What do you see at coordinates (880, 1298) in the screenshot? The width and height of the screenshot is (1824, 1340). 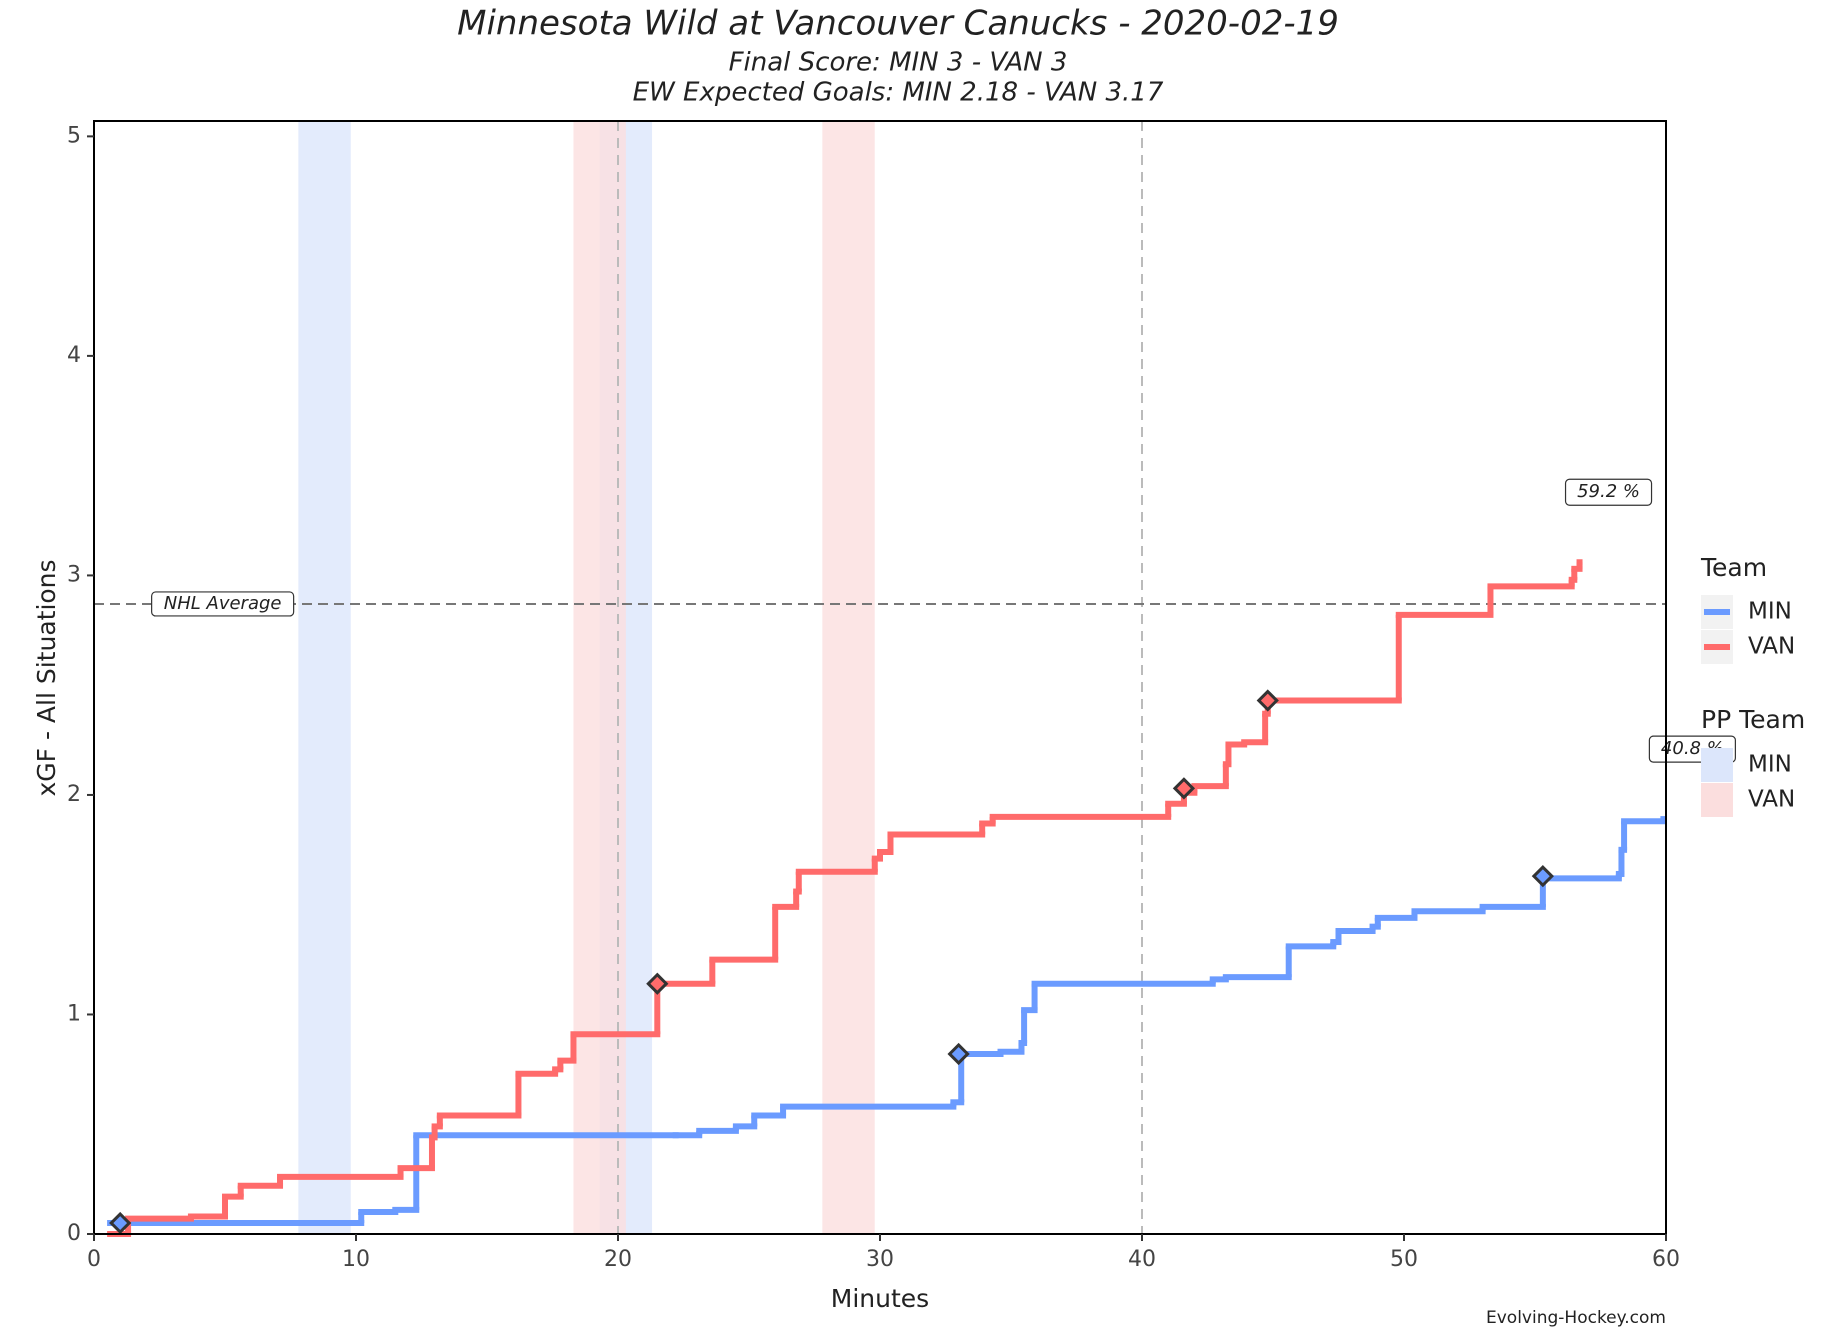 I see `x-axis-label: Minutes` at bounding box center [880, 1298].